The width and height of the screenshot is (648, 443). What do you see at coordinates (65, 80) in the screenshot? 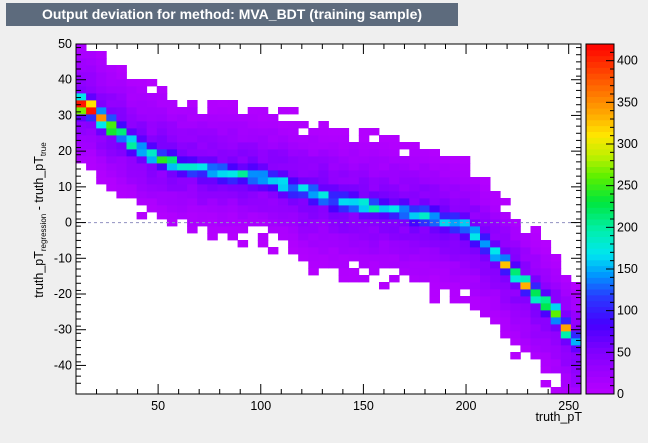
I see `y-tick-label: 40` at bounding box center [65, 80].